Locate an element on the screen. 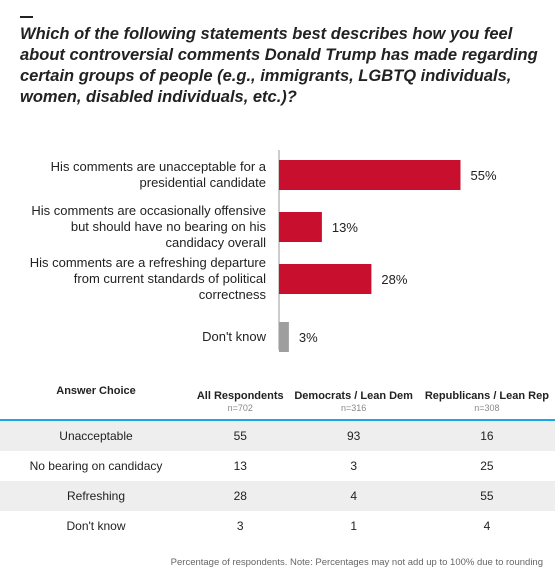  header-all-respondents: All Respondents n=702 is located at coordinates (240, 394).